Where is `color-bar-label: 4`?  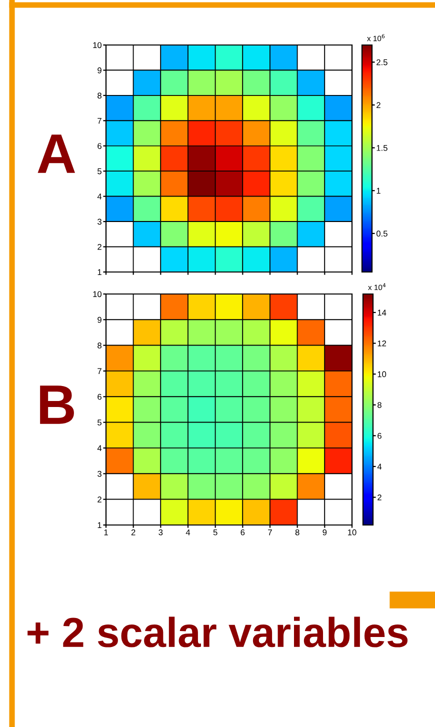 color-bar-label: 4 is located at coordinates (379, 467).